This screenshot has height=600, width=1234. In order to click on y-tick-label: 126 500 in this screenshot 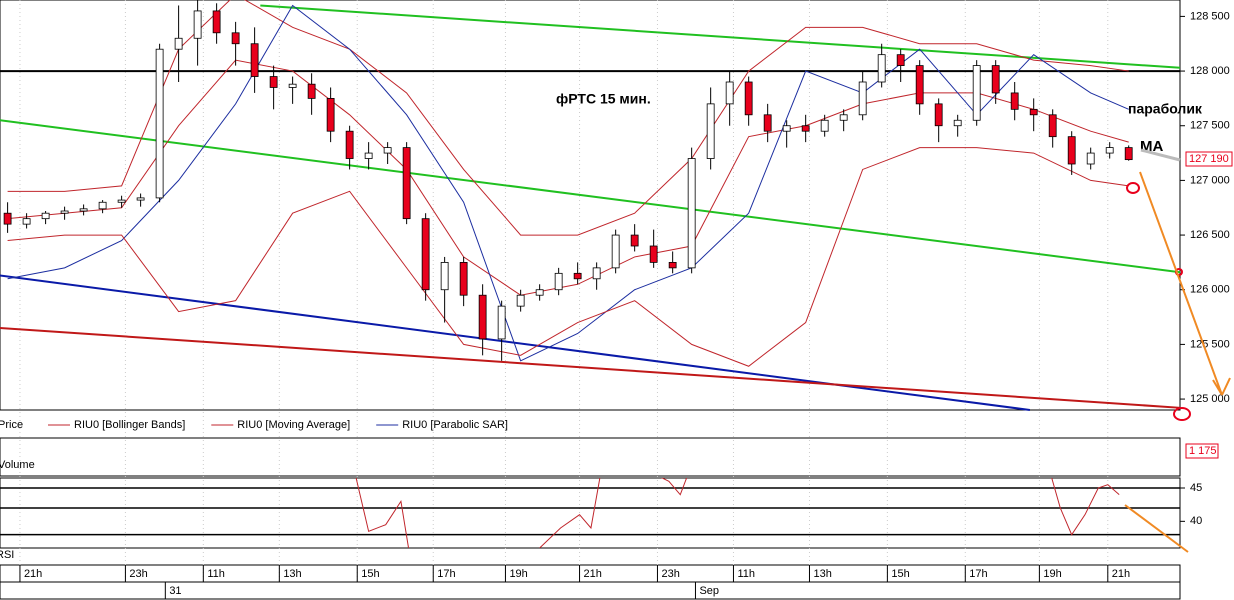, I will do `click(1210, 235)`.